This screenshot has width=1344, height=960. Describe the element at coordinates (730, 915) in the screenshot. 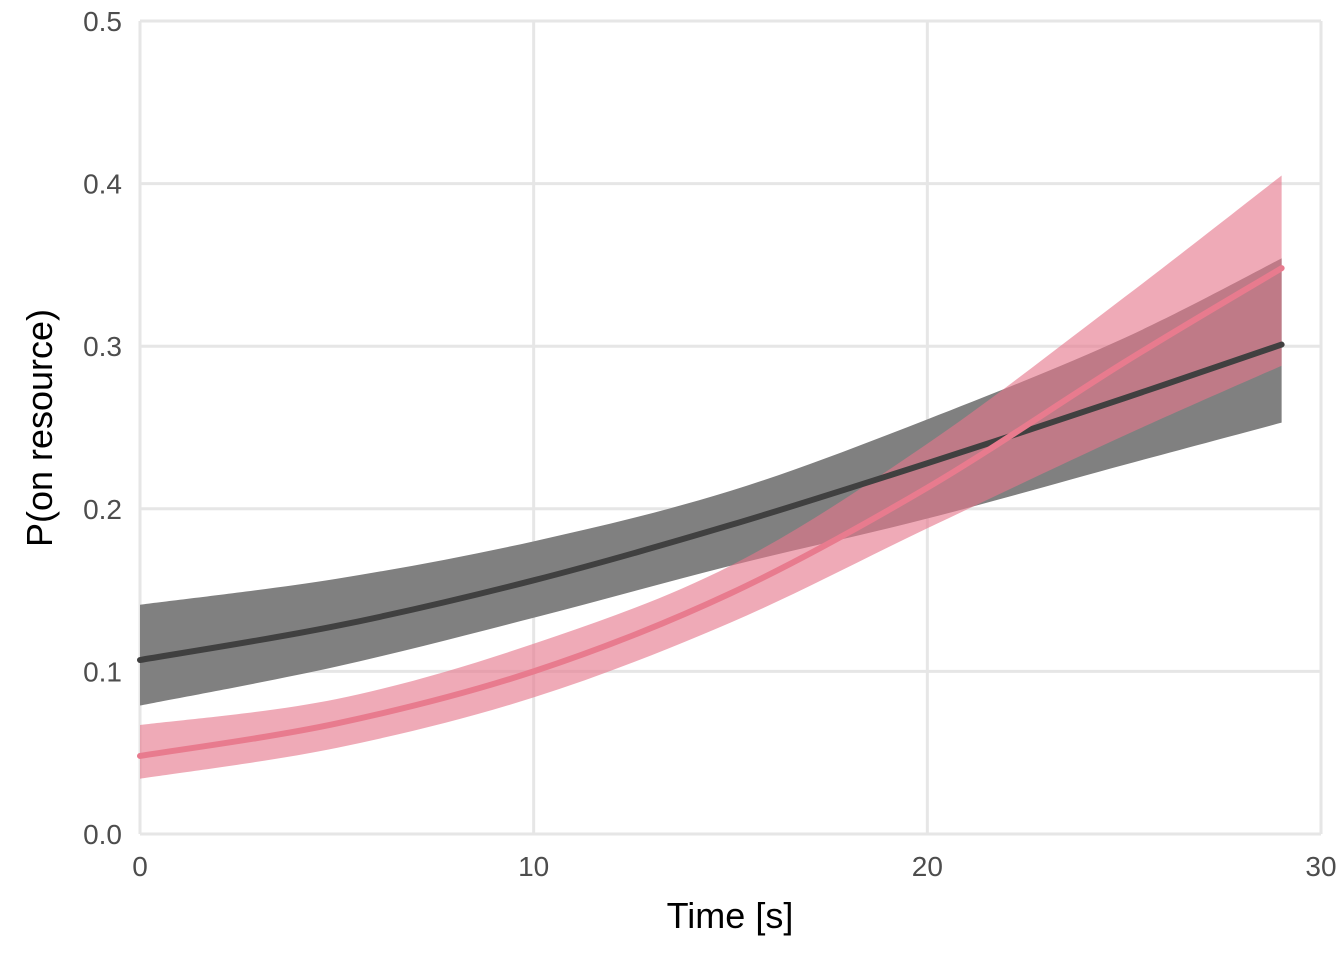

I see `x-axis-title: Time [s]` at that location.